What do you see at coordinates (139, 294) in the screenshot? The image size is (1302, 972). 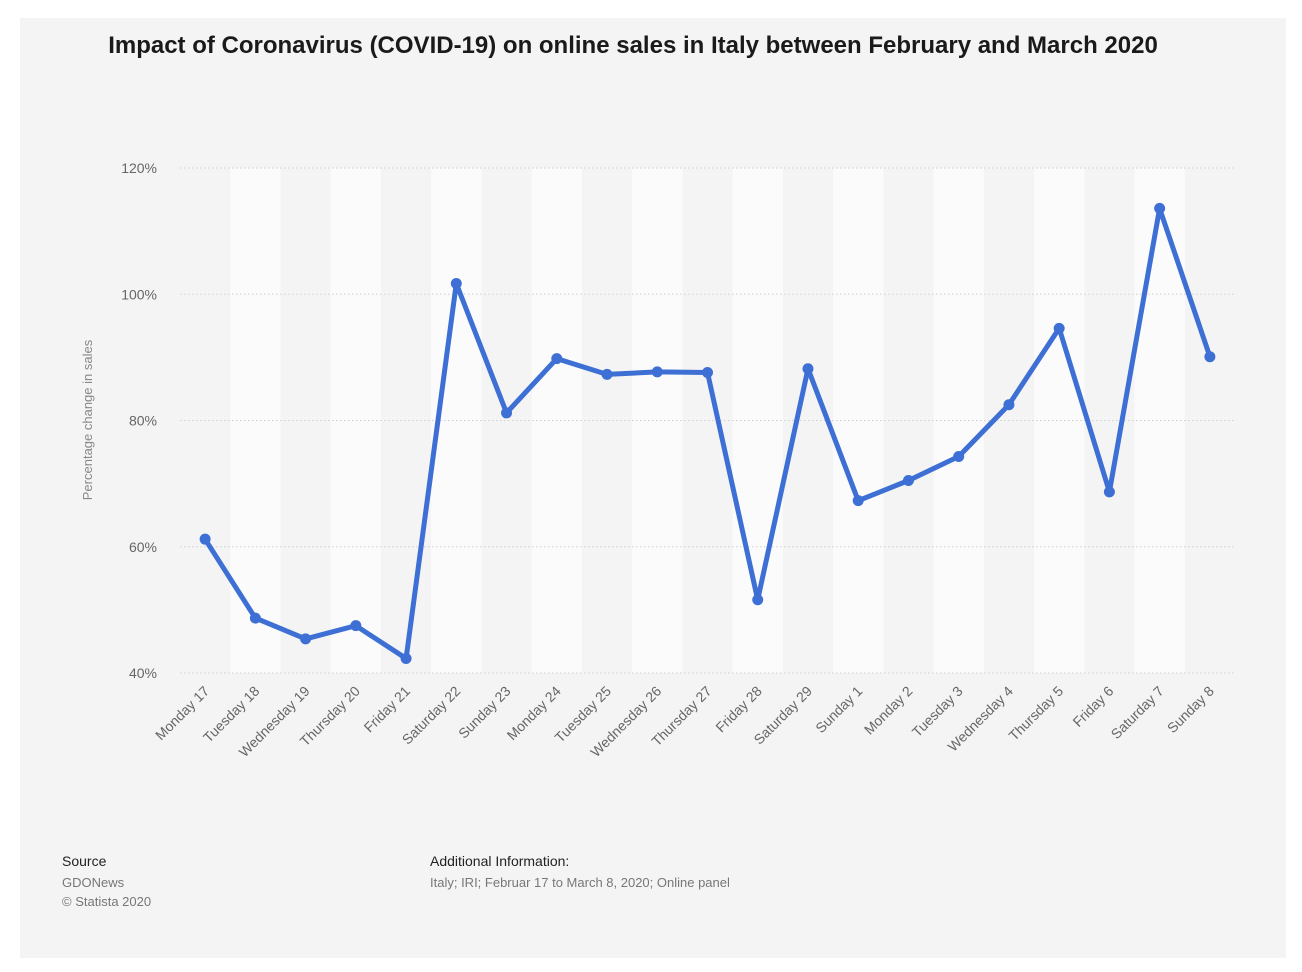 I see `y-tick-label: 100%` at bounding box center [139, 294].